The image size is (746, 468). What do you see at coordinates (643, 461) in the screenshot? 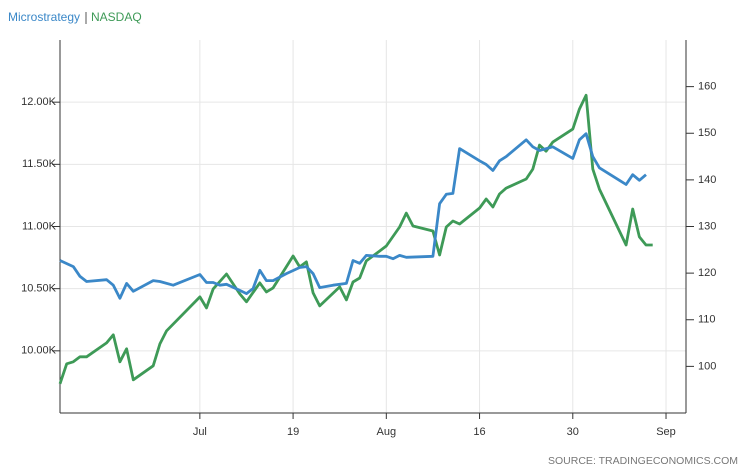
I see `source-note: SOURCE: TRADINGECONOMICS.COM` at bounding box center [643, 461].